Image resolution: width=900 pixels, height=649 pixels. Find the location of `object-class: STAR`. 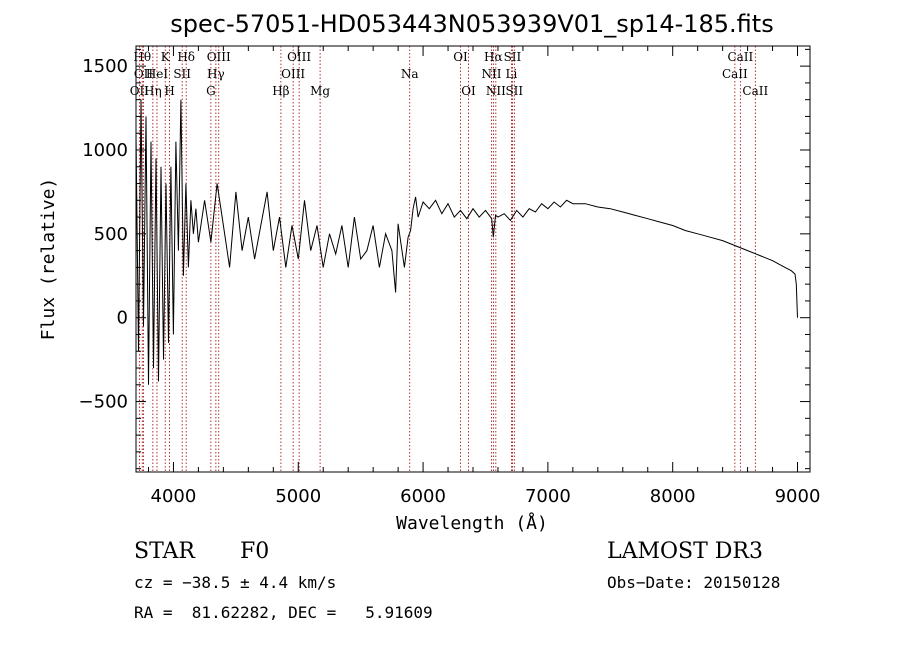

object-class: STAR is located at coordinates (164, 551).